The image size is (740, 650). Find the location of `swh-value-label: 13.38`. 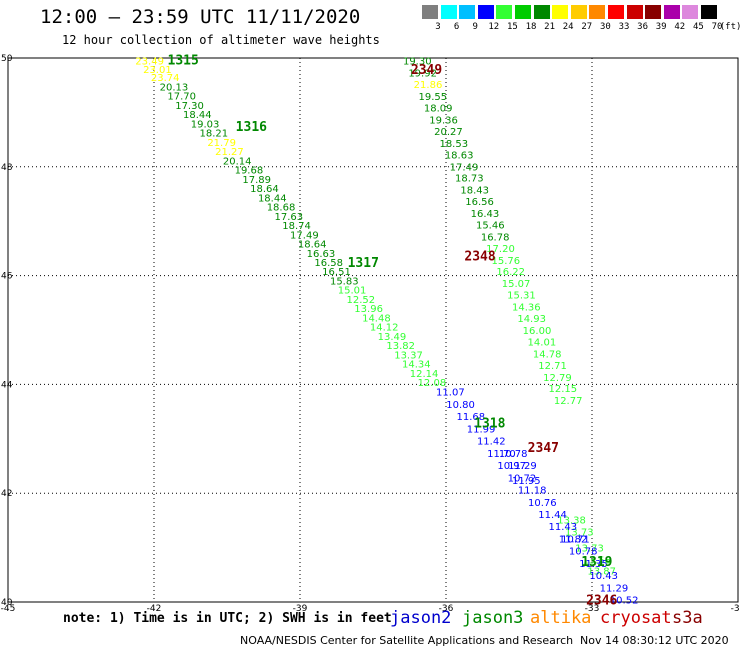

swh-value-label: 13.38 is located at coordinates (571, 520).